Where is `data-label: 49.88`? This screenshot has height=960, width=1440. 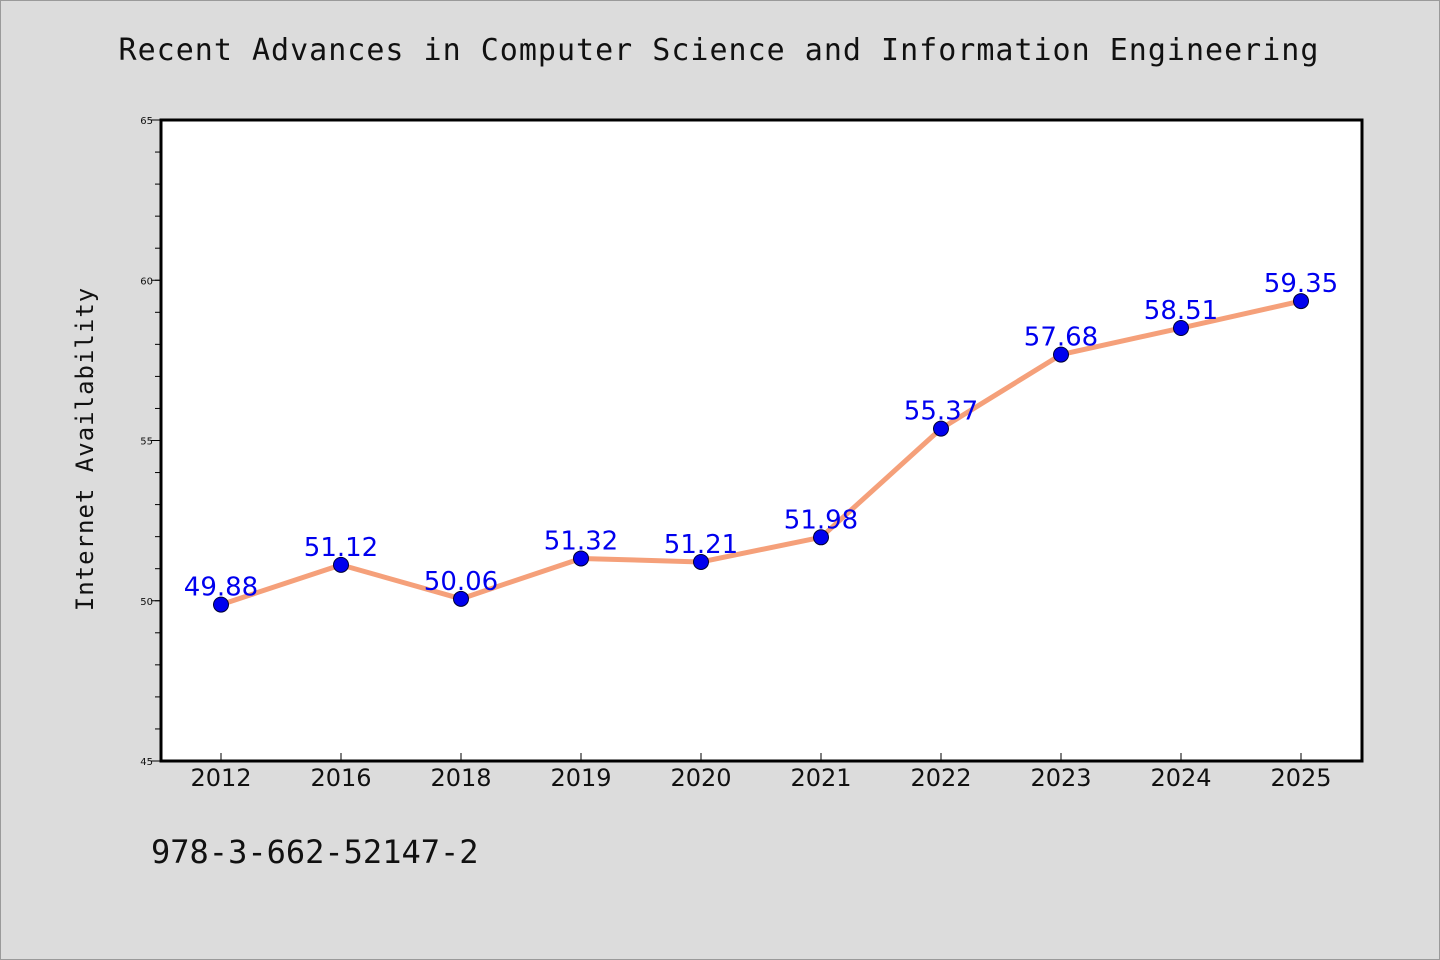 data-label: 49.88 is located at coordinates (221, 588).